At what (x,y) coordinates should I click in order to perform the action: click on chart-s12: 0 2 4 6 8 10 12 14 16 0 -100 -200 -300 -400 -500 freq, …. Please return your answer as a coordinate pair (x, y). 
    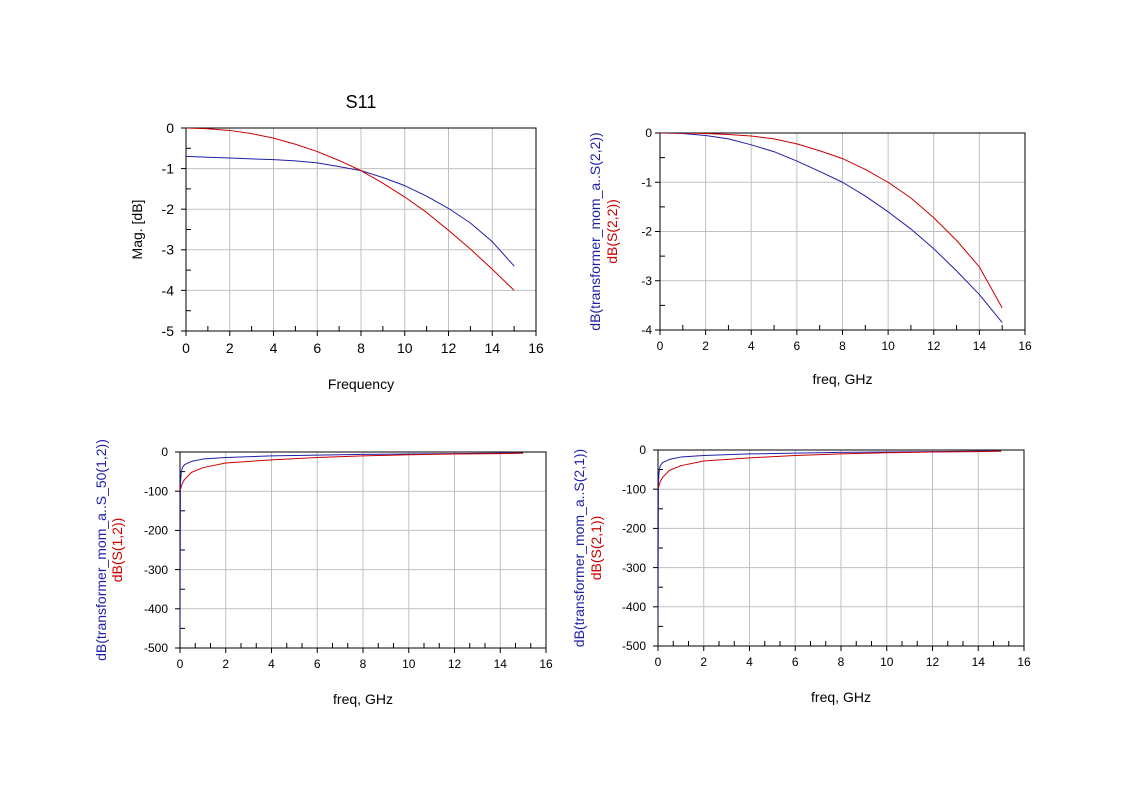
    Looking at the image, I should click on (323, 573).